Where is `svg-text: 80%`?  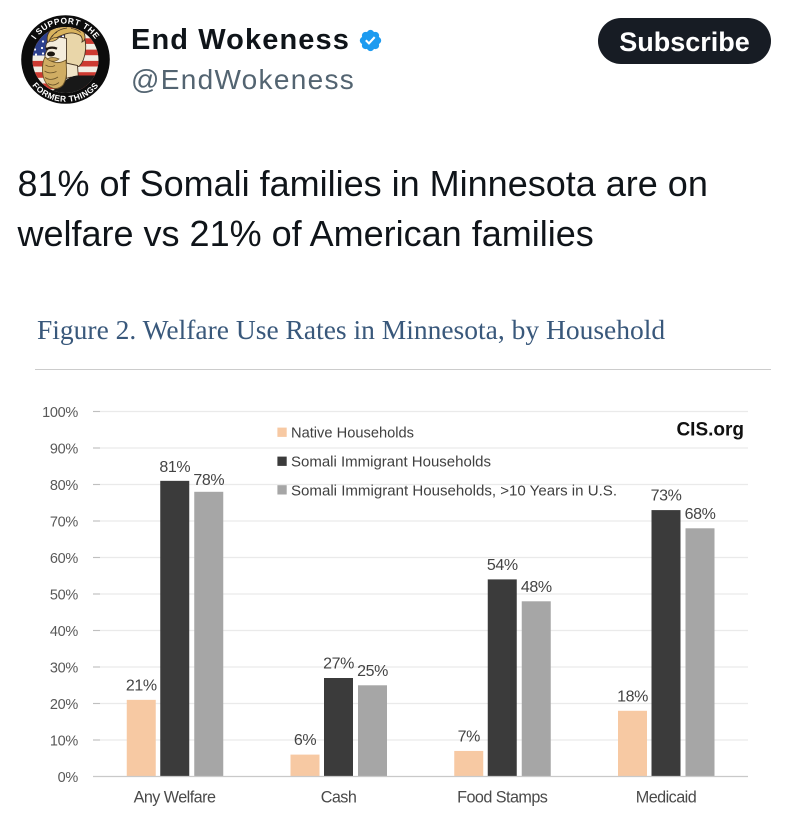 svg-text: 80% is located at coordinates (64, 486).